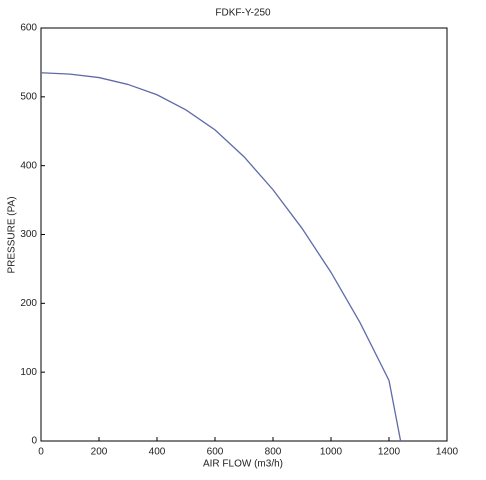 The width and height of the screenshot is (486, 480). Describe the element at coordinates (28, 28) in the screenshot. I see `y-tick-label: 600` at that location.